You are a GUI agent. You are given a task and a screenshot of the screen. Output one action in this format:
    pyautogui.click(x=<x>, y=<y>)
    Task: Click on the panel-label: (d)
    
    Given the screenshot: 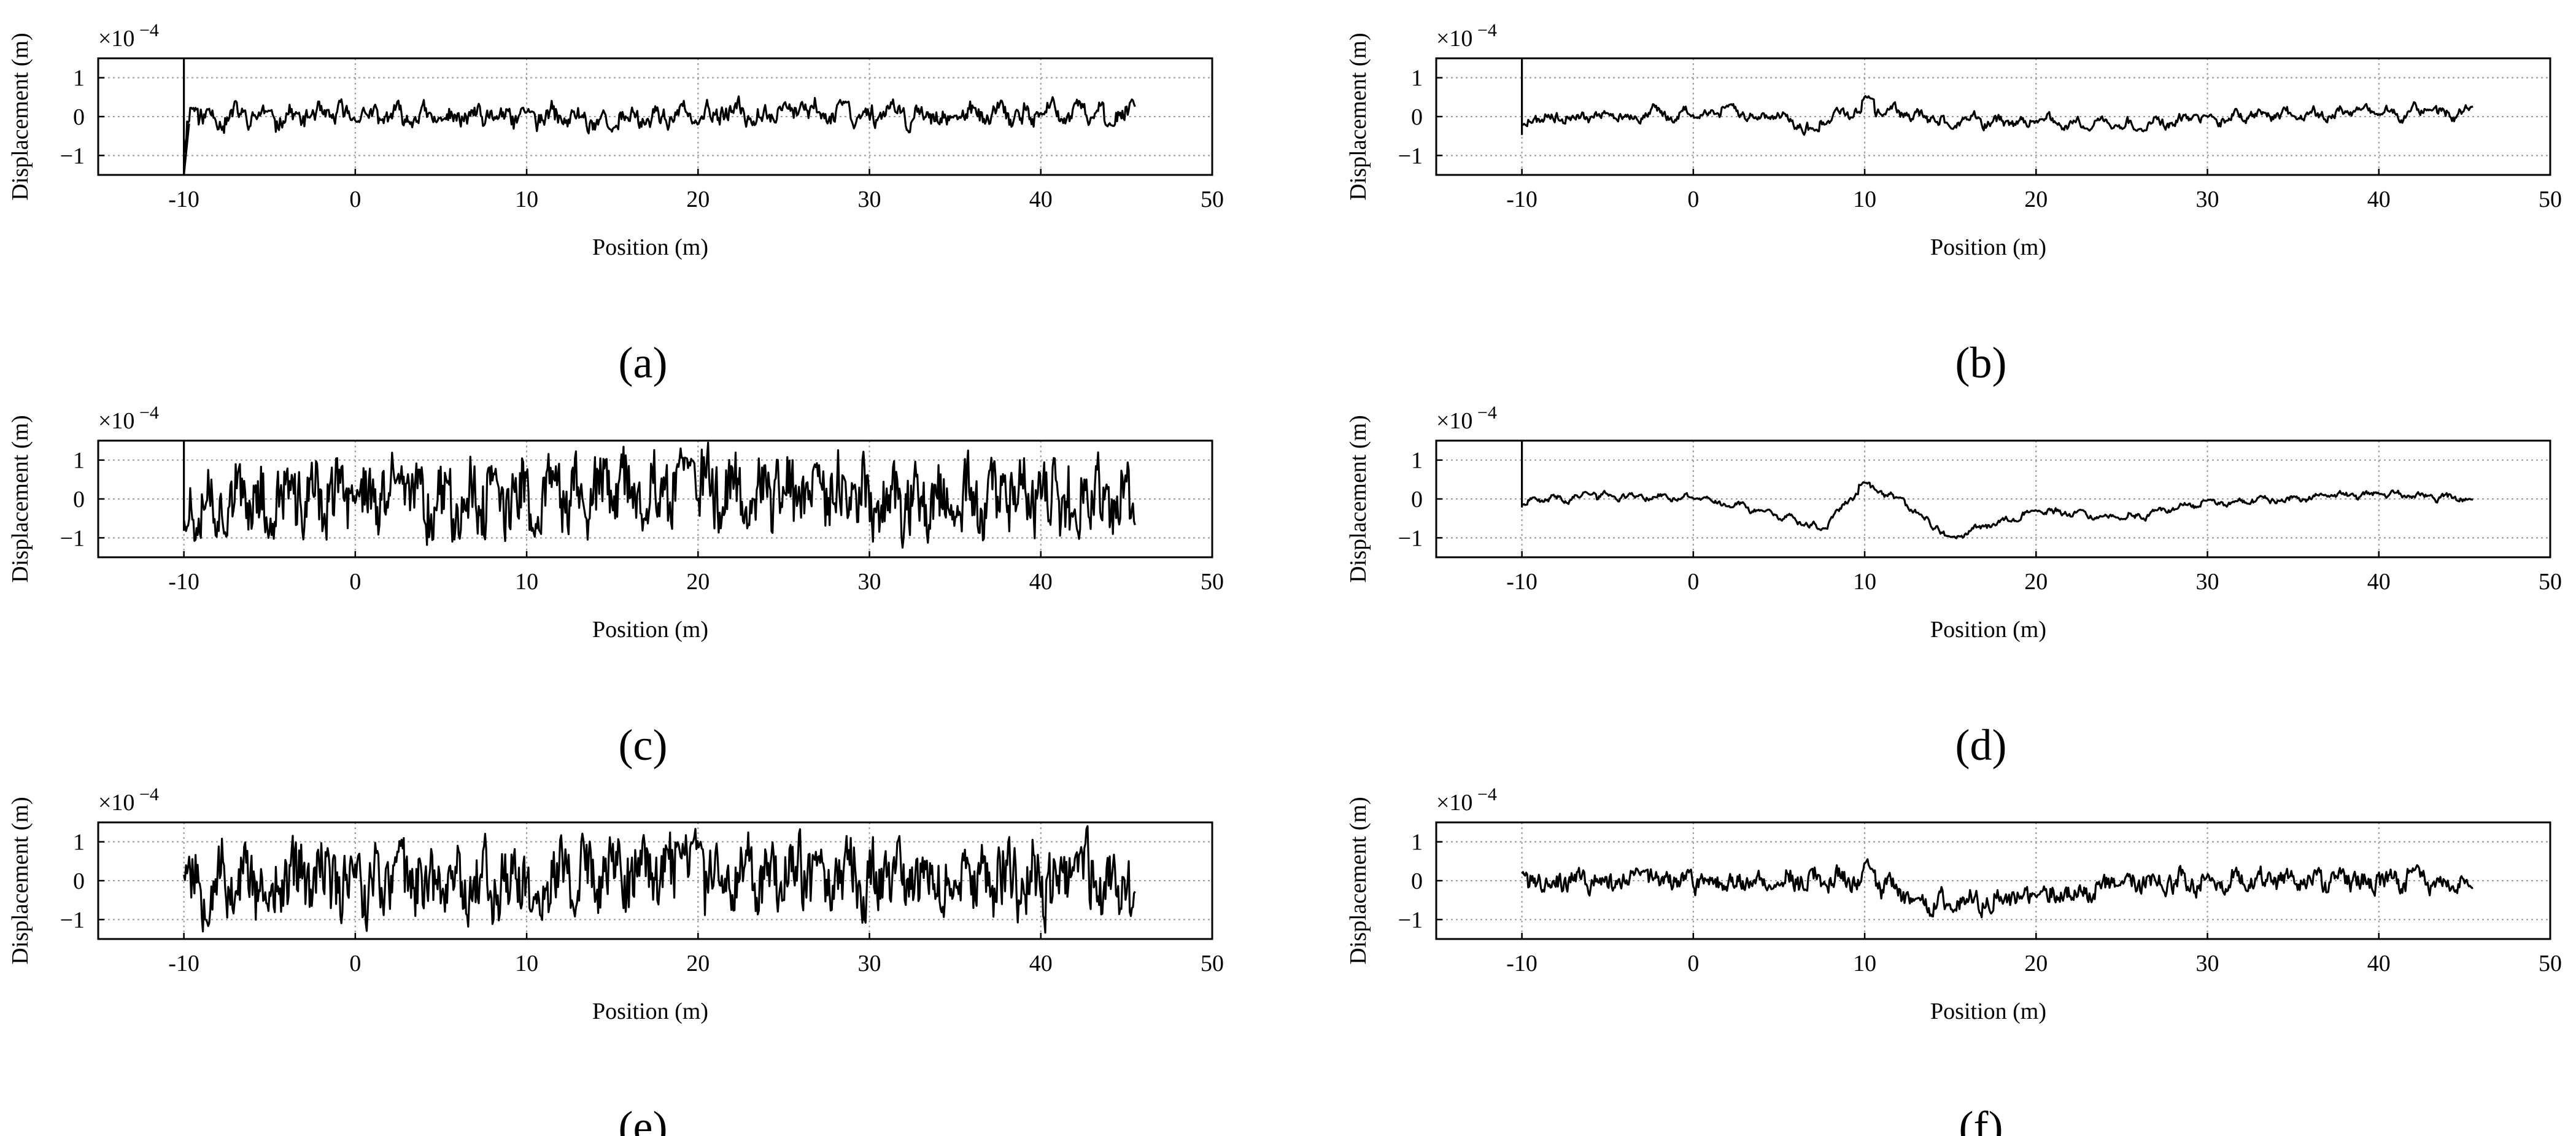 What is the action you would take?
    pyautogui.click(x=1981, y=745)
    